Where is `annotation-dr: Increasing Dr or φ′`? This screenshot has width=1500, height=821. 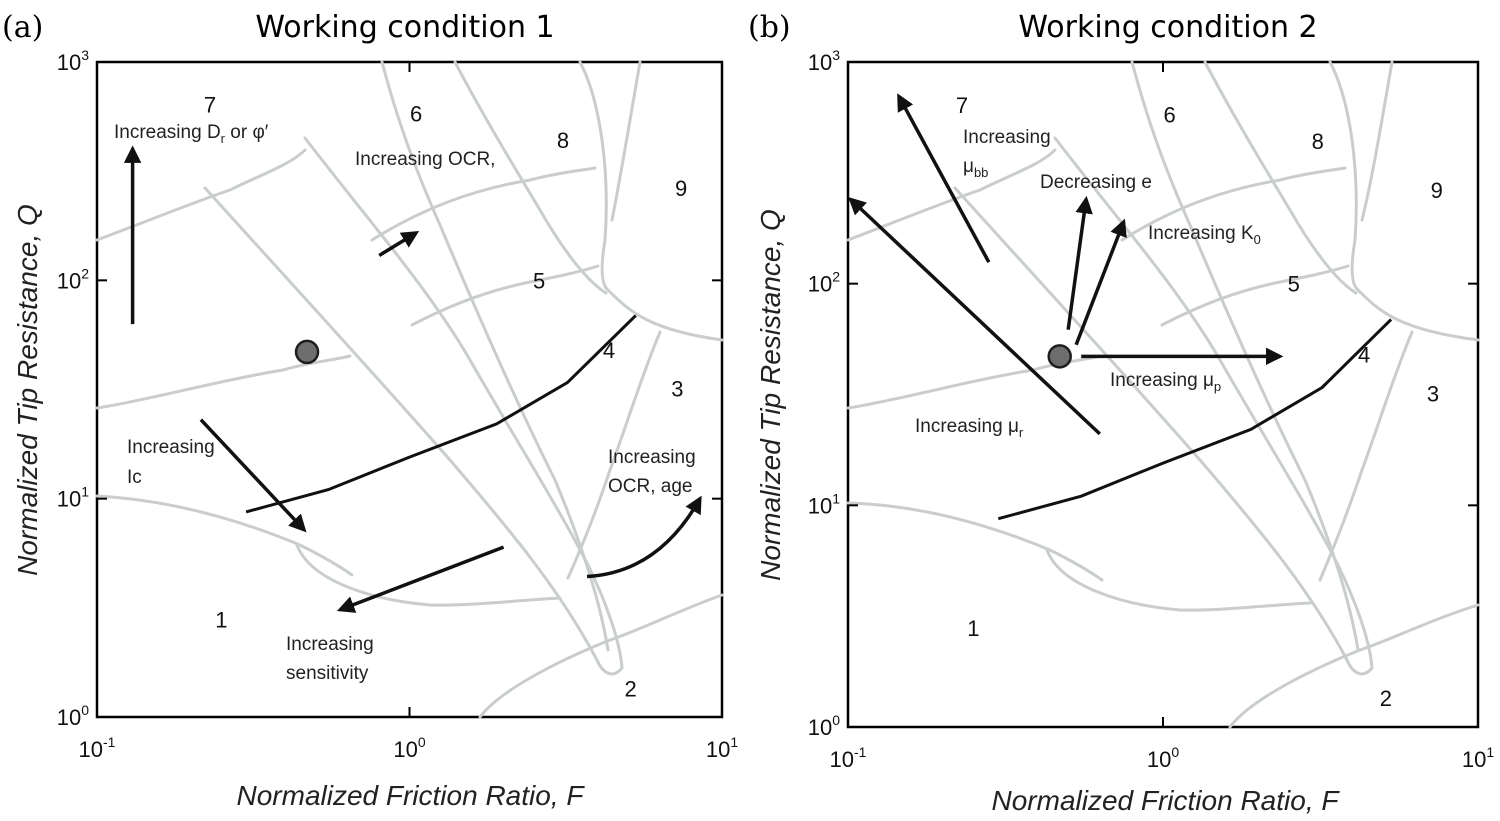
annotation-dr: Increasing Dr or φ′ is located at coordinates (191, 134).